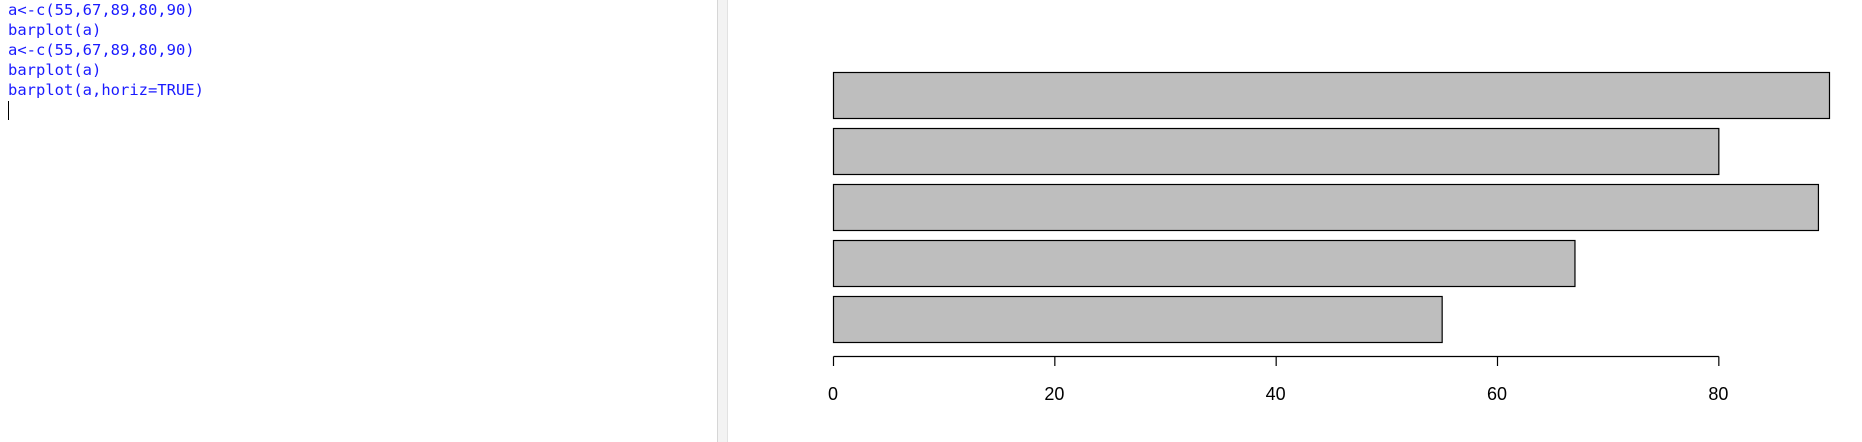  Describe the element at coordinates (55, 70) in the screenshot. I see `console-line-4: barplot(a)` at that location.